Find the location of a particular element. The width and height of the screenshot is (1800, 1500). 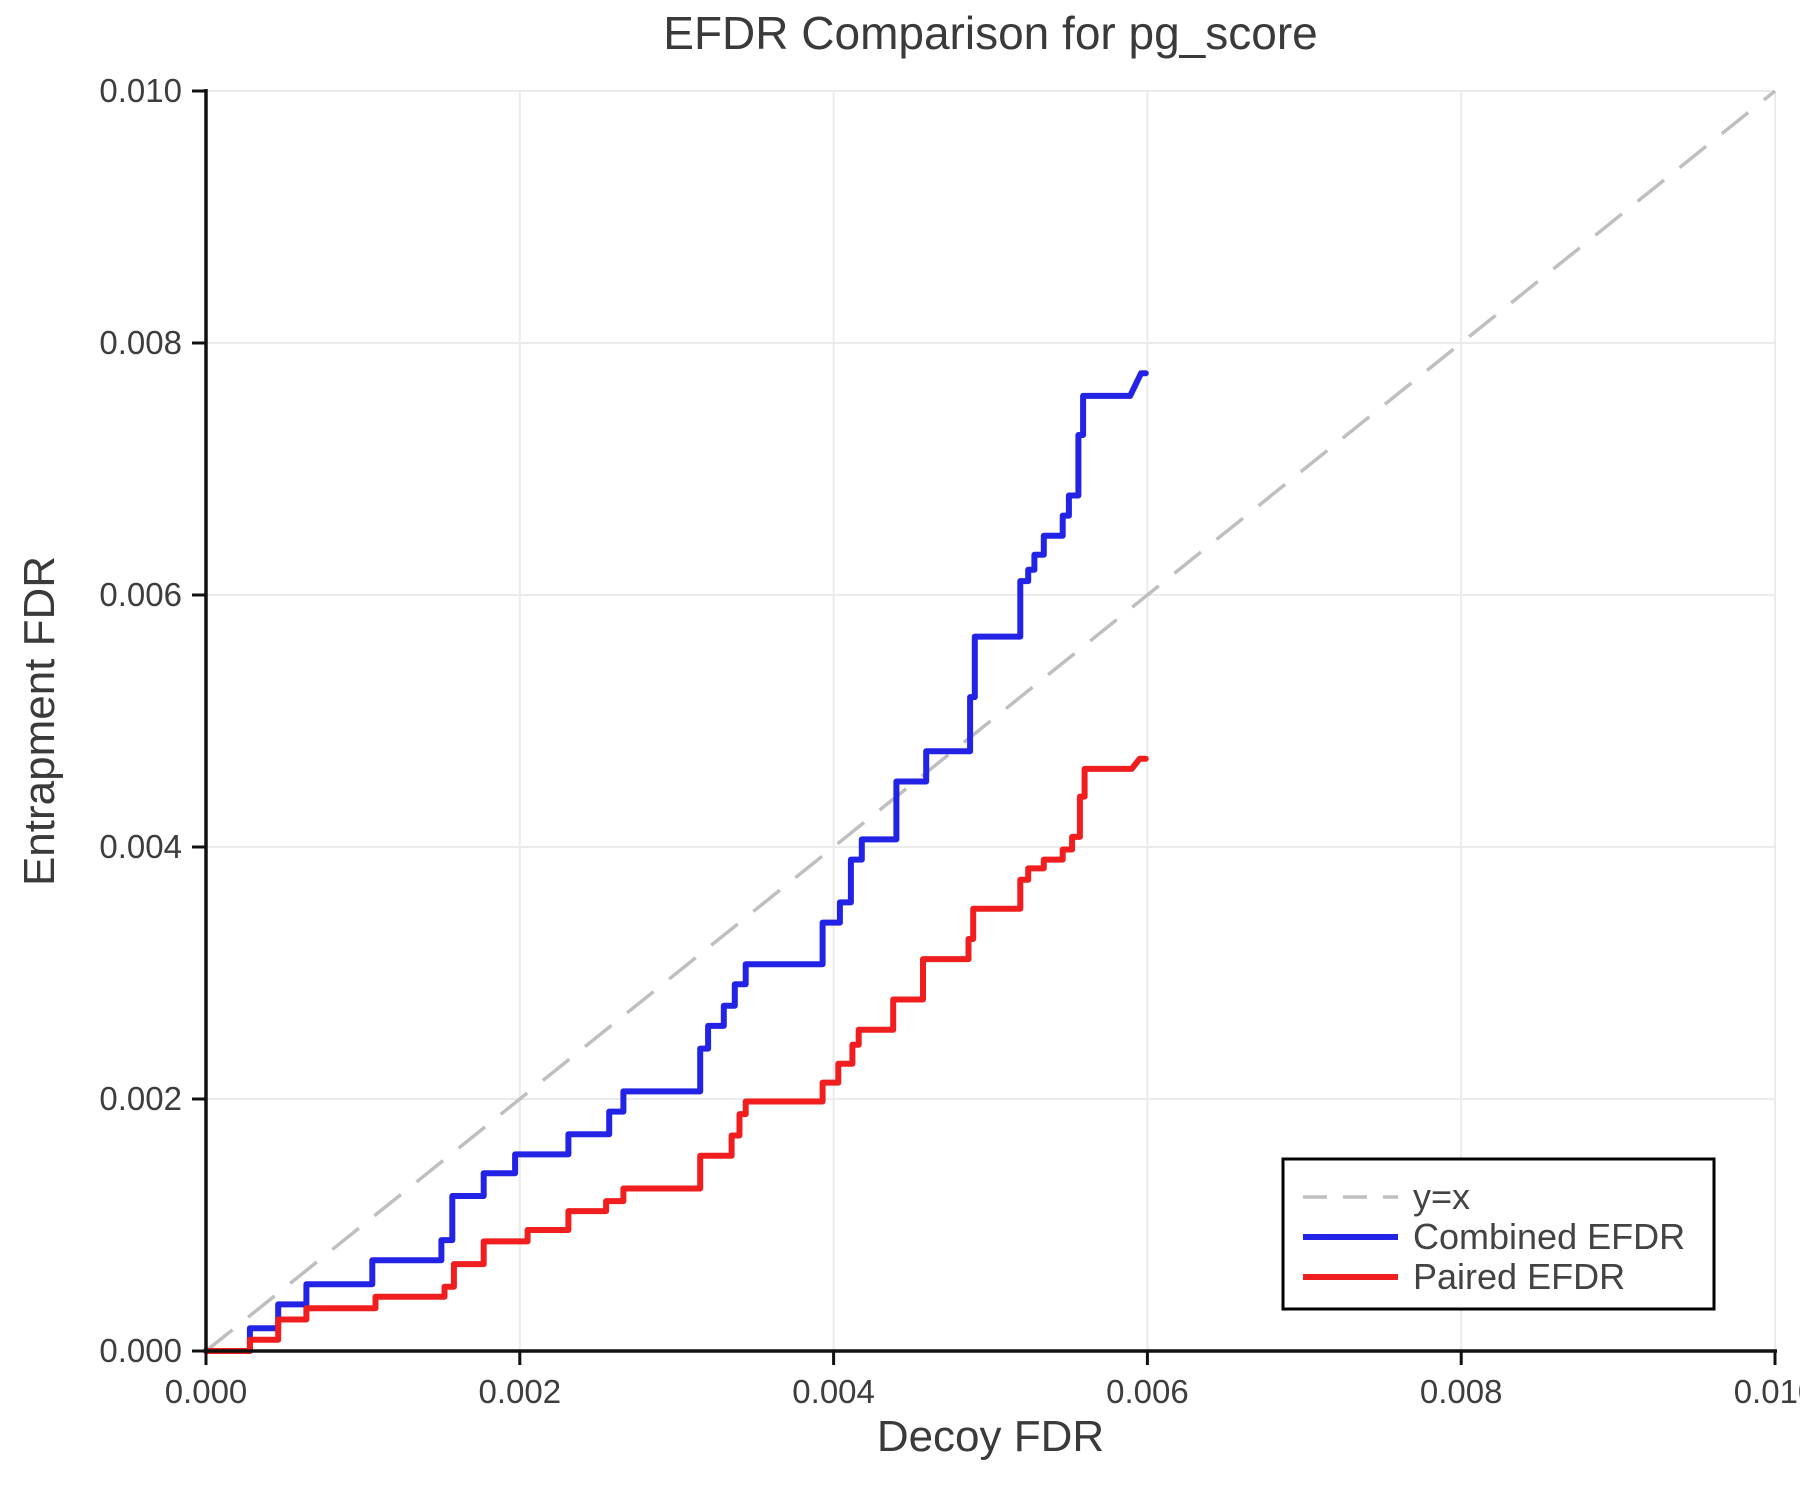

x-tick-label: 0.008 is located at coordinates (1461, 1391).